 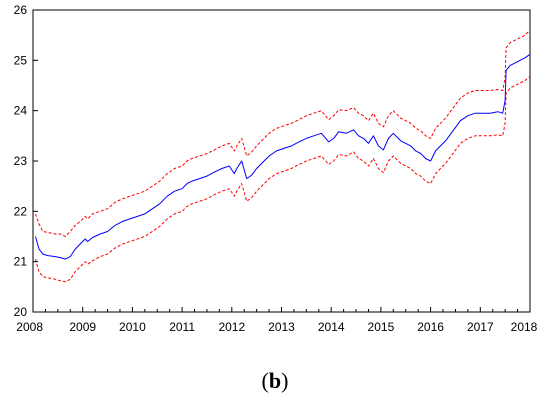 I want to click on caption-letter: b, so click(x=275, y=380).